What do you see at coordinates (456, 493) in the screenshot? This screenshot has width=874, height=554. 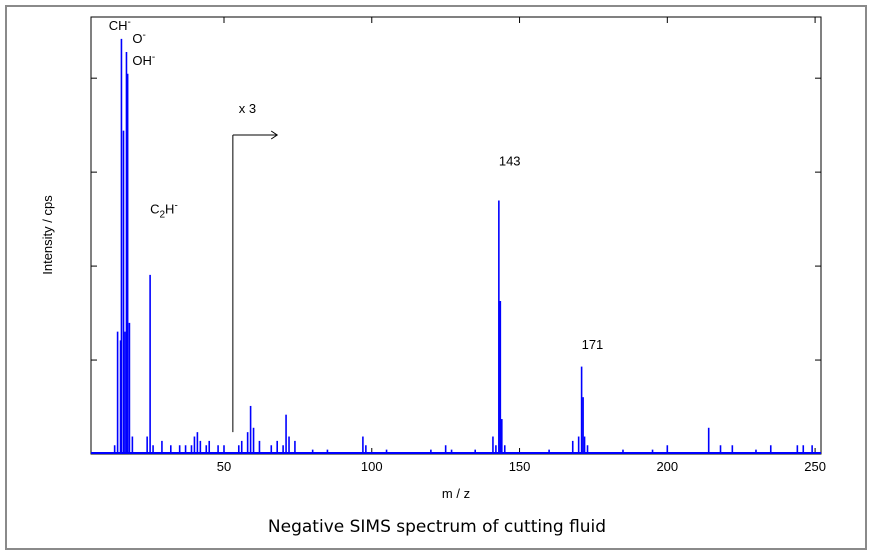 I see `x-axis-label: m / z` at bounding box center [456, 493].